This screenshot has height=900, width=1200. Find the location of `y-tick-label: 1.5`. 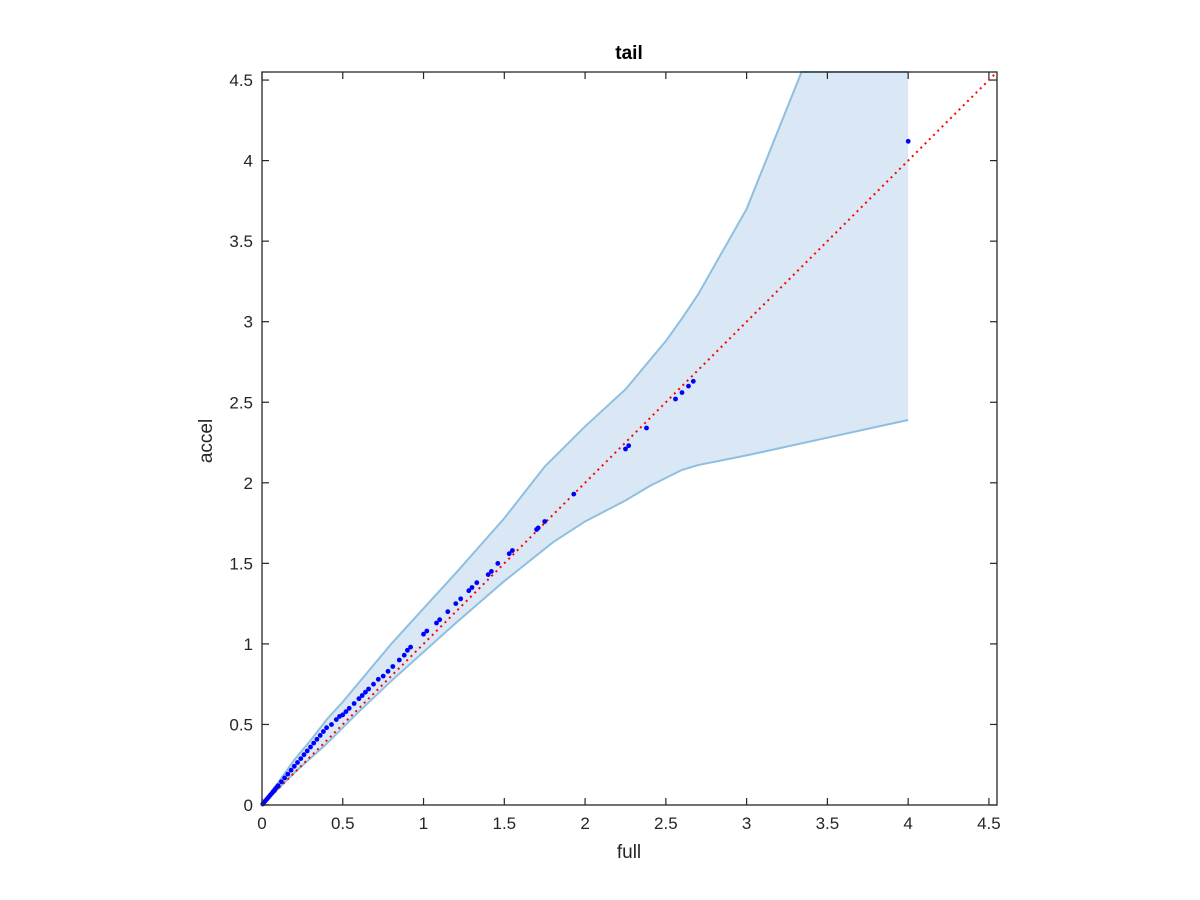

y-tick-label: 1.5 is located at coordinates (241, 563).